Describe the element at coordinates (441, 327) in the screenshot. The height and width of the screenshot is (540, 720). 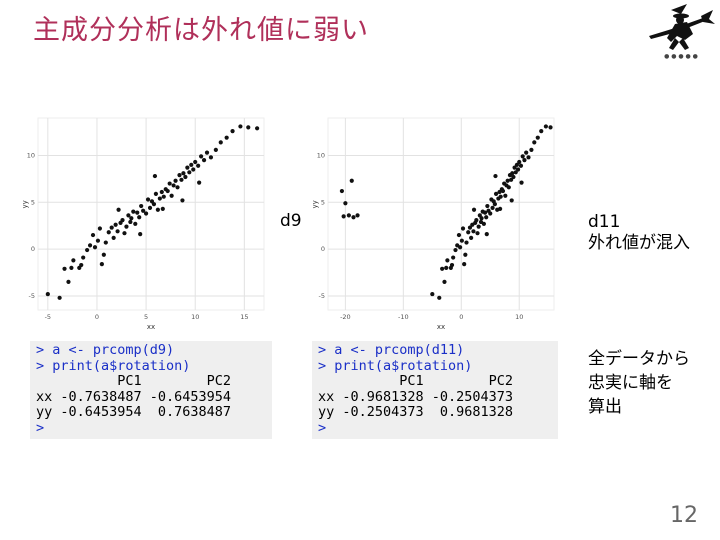
I see `x-axis-label: xx` at that location.